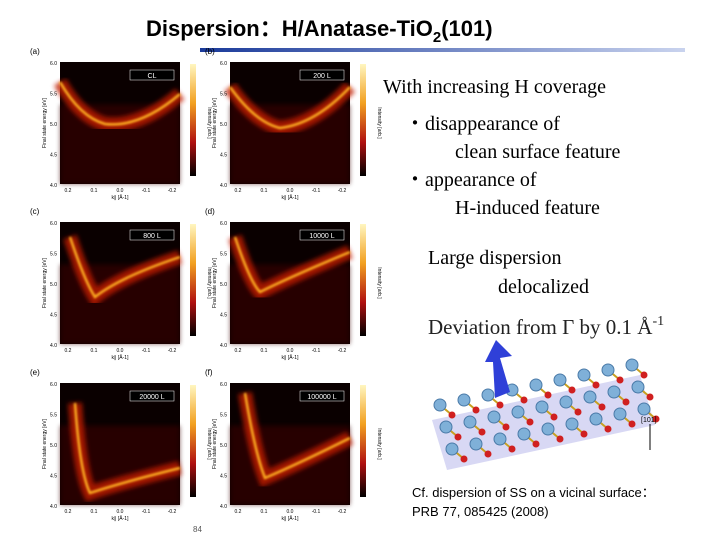 The width and height of the screenshot is (720, 540). I want to click on heatmap-glow, so click(120, 144).